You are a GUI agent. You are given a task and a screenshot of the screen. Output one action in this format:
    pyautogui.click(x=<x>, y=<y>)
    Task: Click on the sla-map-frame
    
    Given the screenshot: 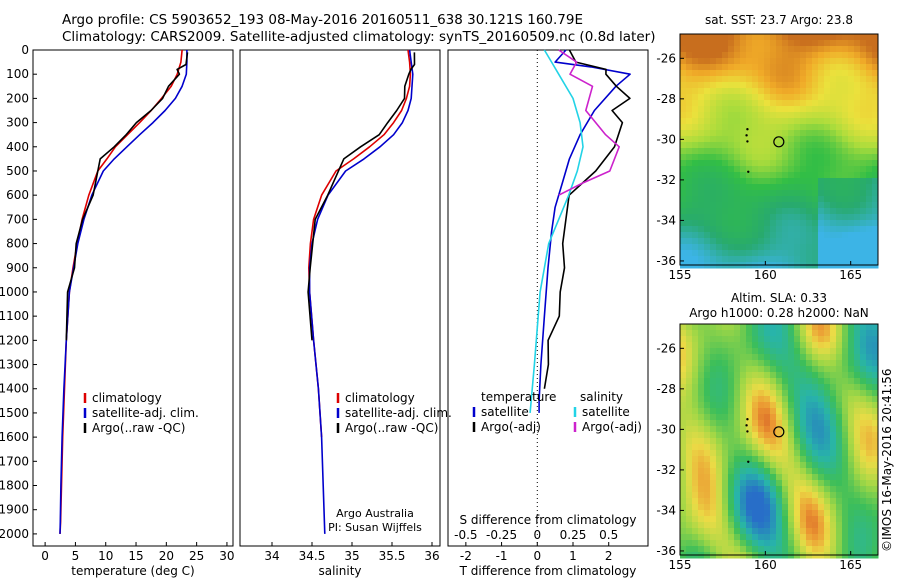 What is the action you would take?
    pyautogui.click(x=779, y=439)
    